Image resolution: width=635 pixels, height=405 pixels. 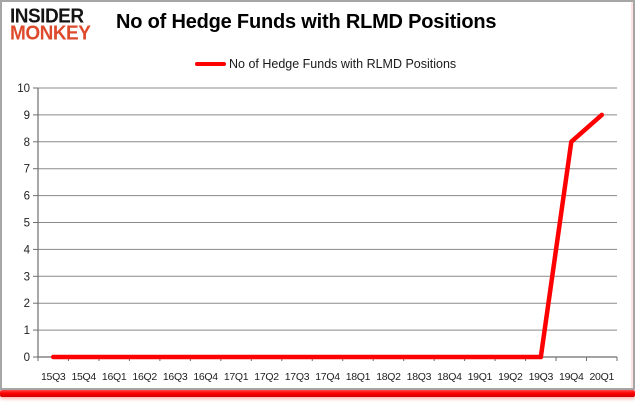 I want to click on y-tick-label: 5, so click(x=27, y=224).